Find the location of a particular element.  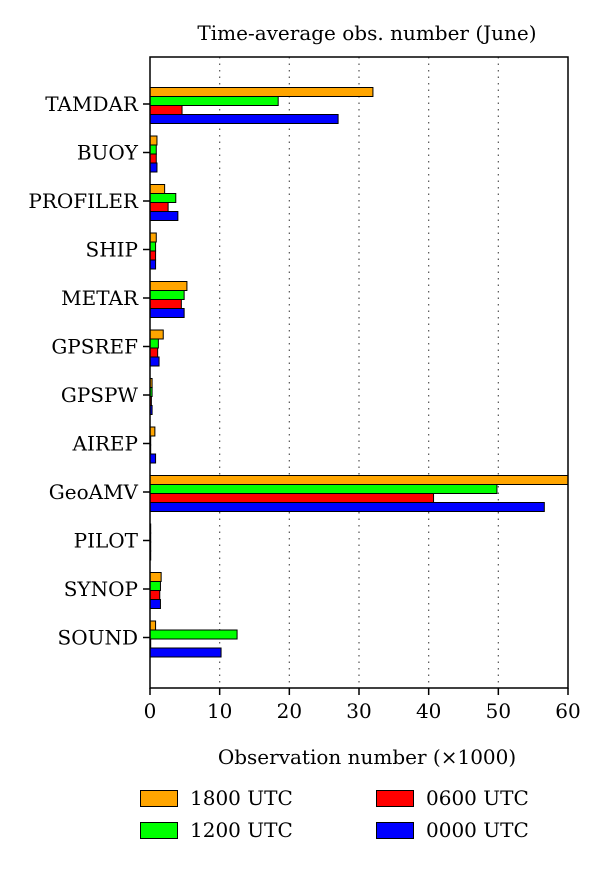

legend-item-0000: 0000 UTC is located at coordinates (452, 830).